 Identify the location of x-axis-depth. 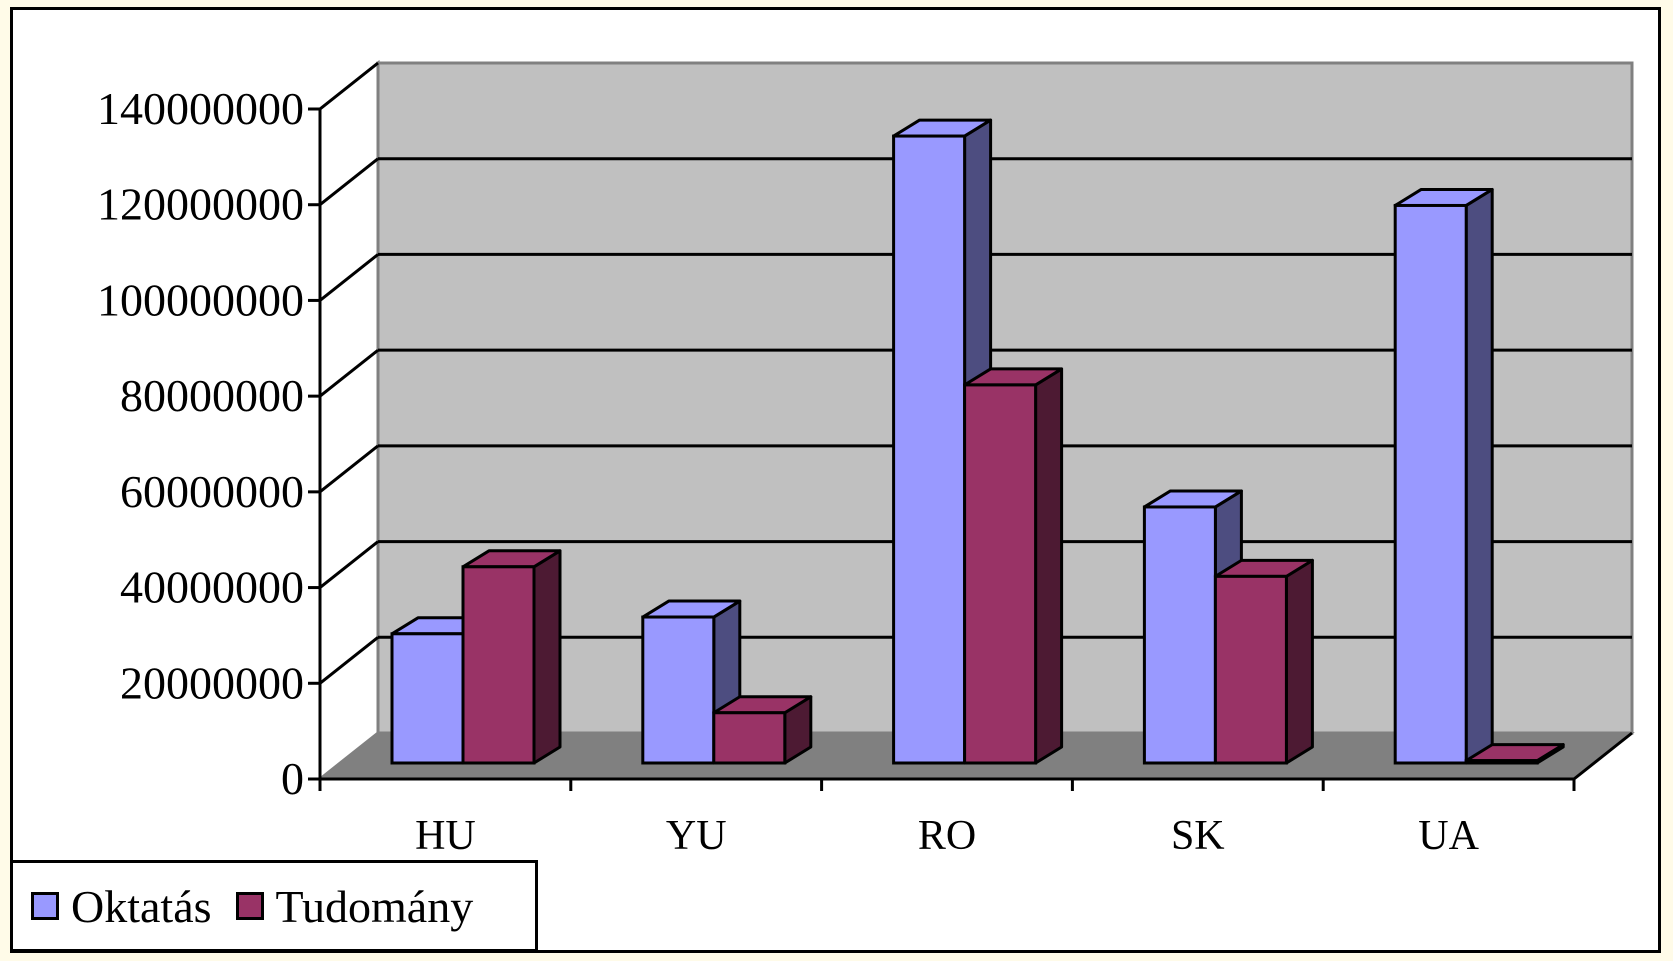
(1603, 756).